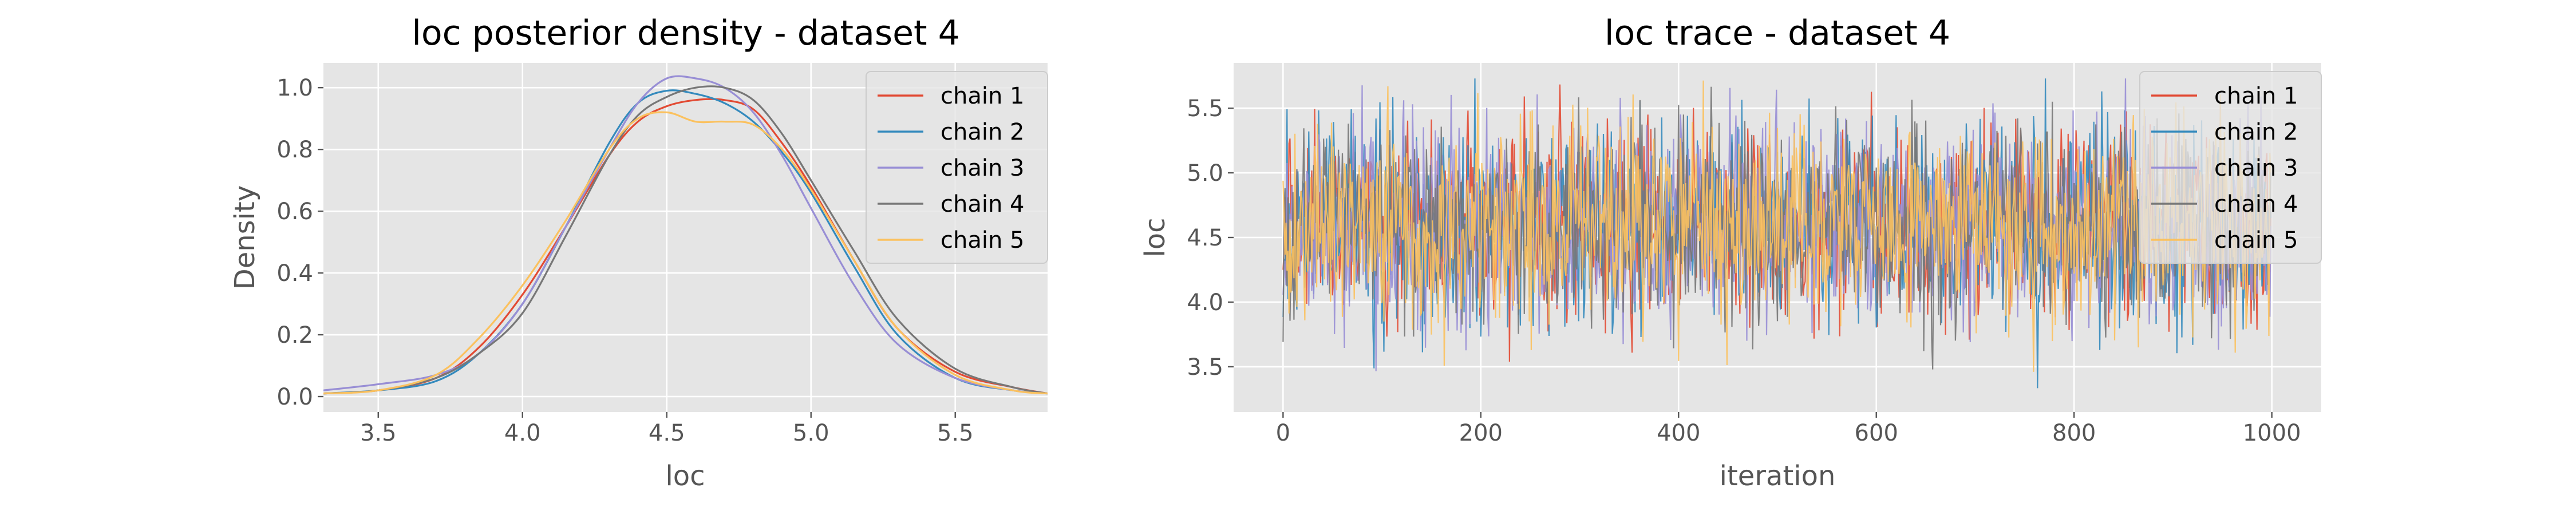 The image size is (2576, 515). What do you see at coordinates (955, 433) in the screenshot?
I see `x-tick-label: 5.5` at bounding box center [955, 433].